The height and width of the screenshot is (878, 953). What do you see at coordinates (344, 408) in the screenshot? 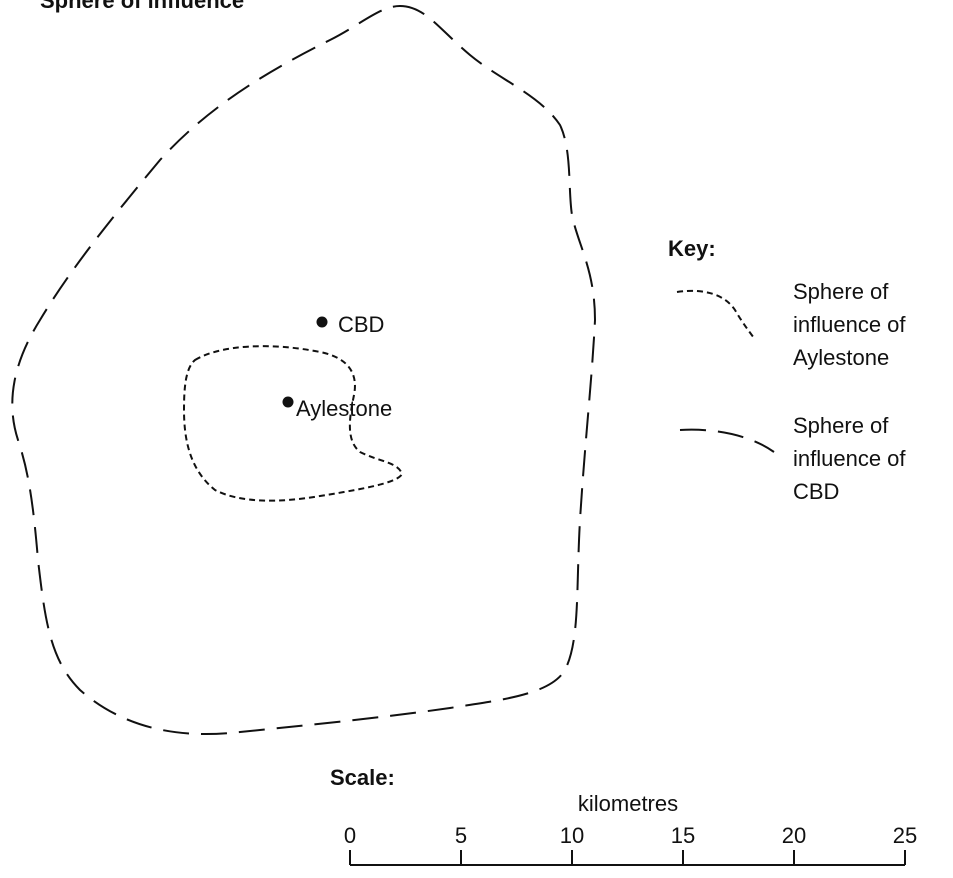
I see `place-label: Aylestone` at bounding box center [344, 408].